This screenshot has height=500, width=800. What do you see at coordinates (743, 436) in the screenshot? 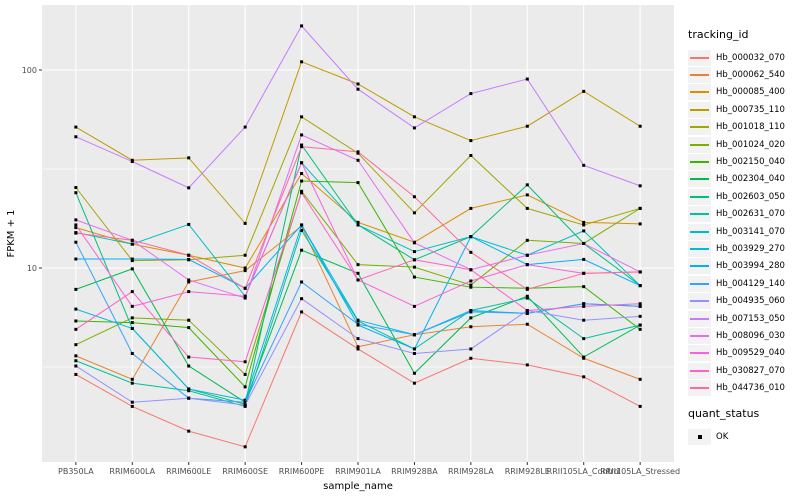
I see `legend-item-quant-OK: OK` at bounding box center [743, 436].